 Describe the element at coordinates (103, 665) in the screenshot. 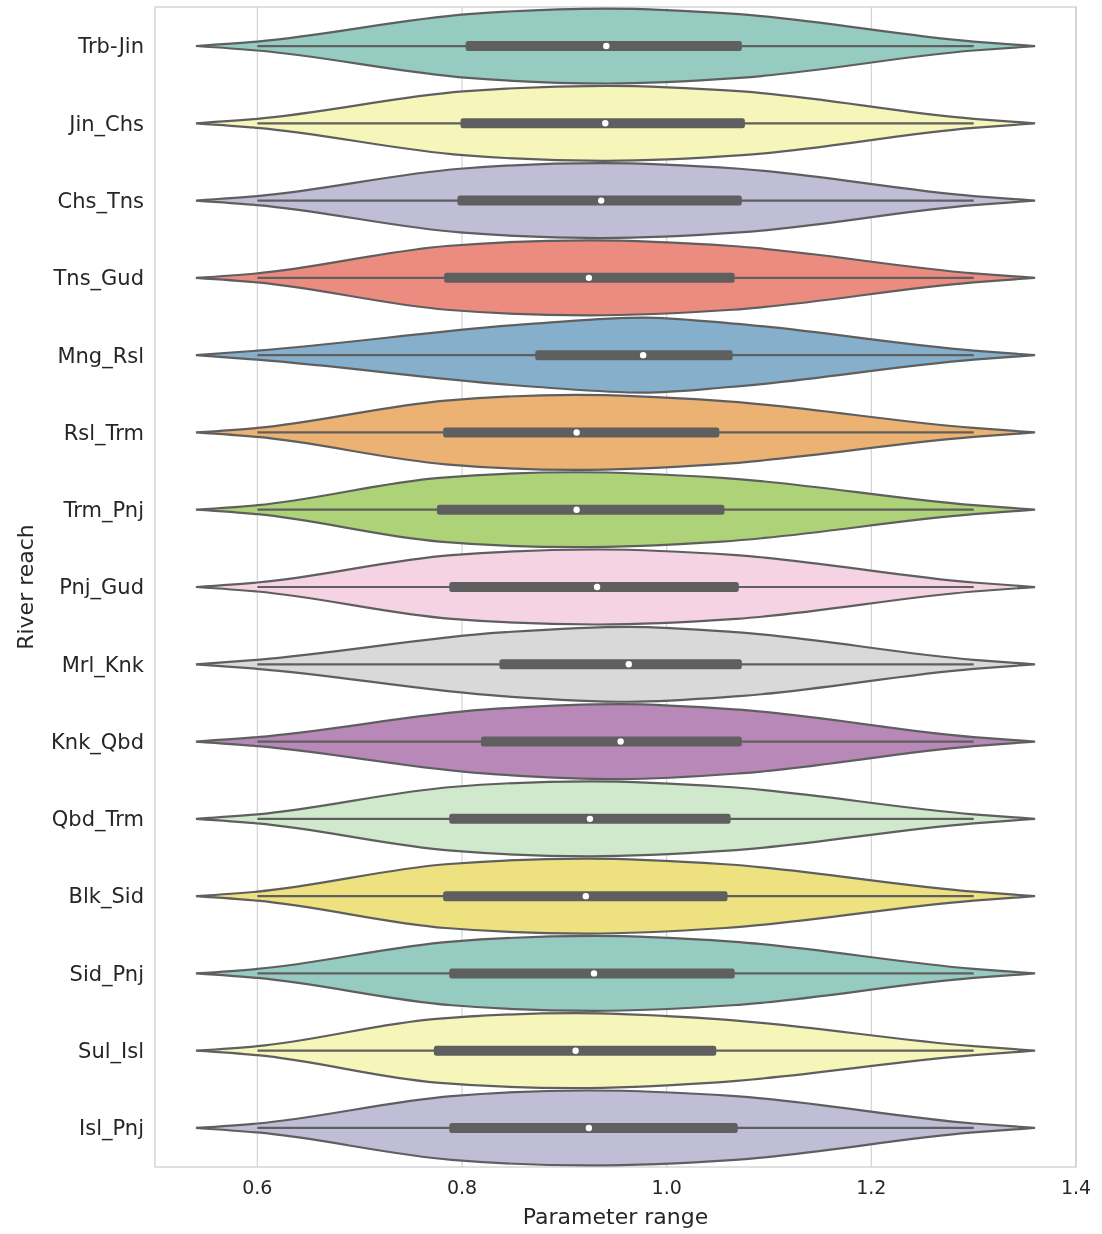

I see `y-tick-label: Mrl_Knk` at that location.